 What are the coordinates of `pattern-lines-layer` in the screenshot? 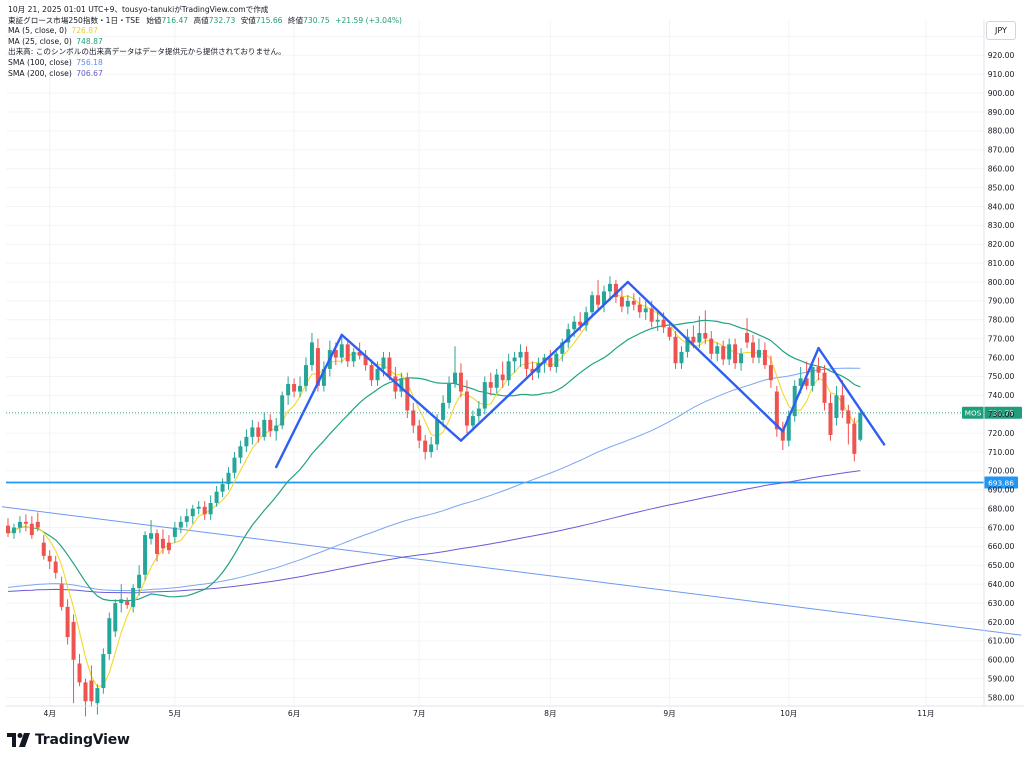 It's located at (580, 374).